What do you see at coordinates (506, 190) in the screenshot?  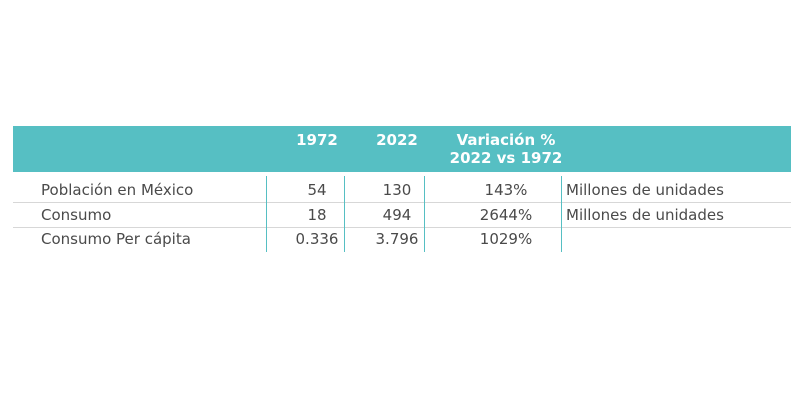 I see `cell-variation: 143%` at bounding box center [506, 190].